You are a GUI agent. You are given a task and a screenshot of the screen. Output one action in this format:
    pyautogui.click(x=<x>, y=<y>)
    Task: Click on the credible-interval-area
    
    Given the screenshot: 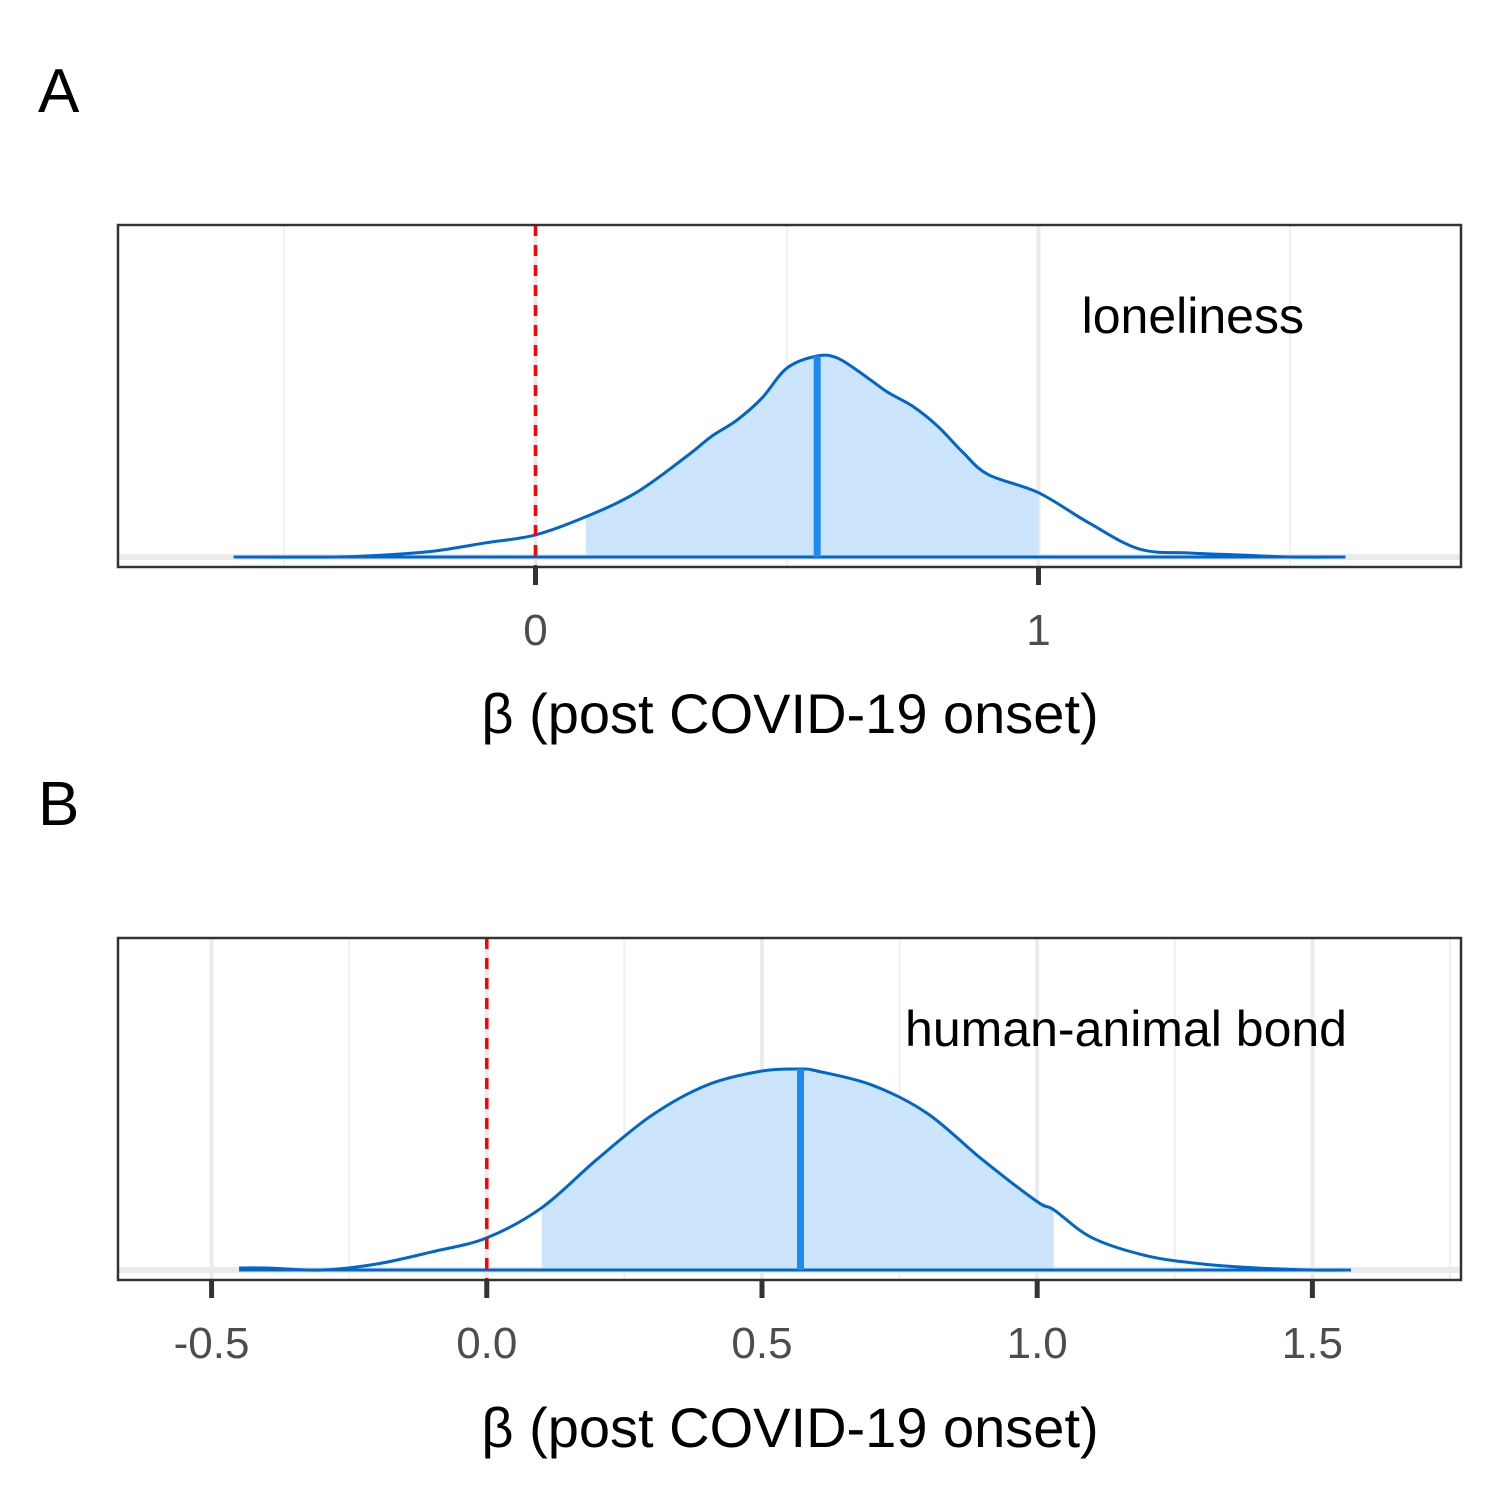 What is the action you would take?
    pyautogui.click(x=812, y=456)
    